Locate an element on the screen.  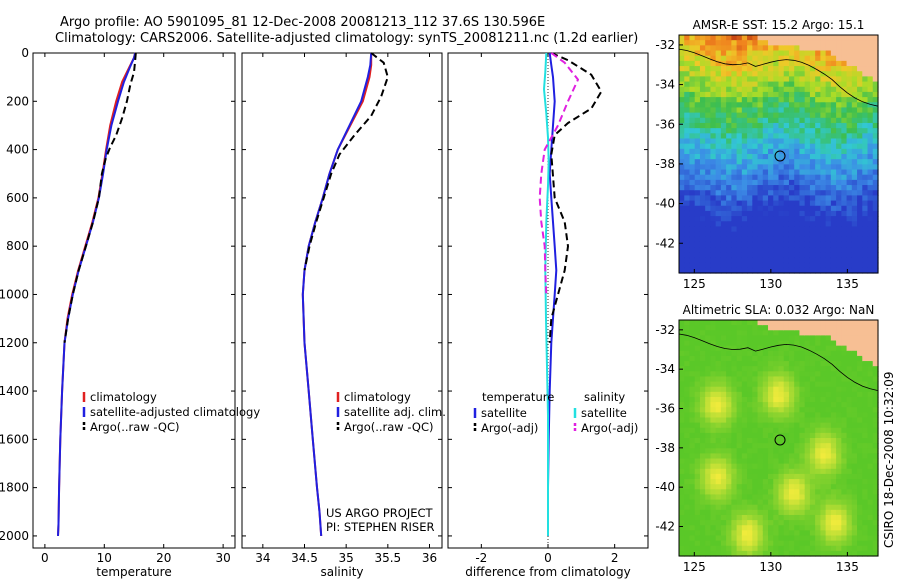
temperature-ytick-label: 1400 is located at coordinates (14, 391).